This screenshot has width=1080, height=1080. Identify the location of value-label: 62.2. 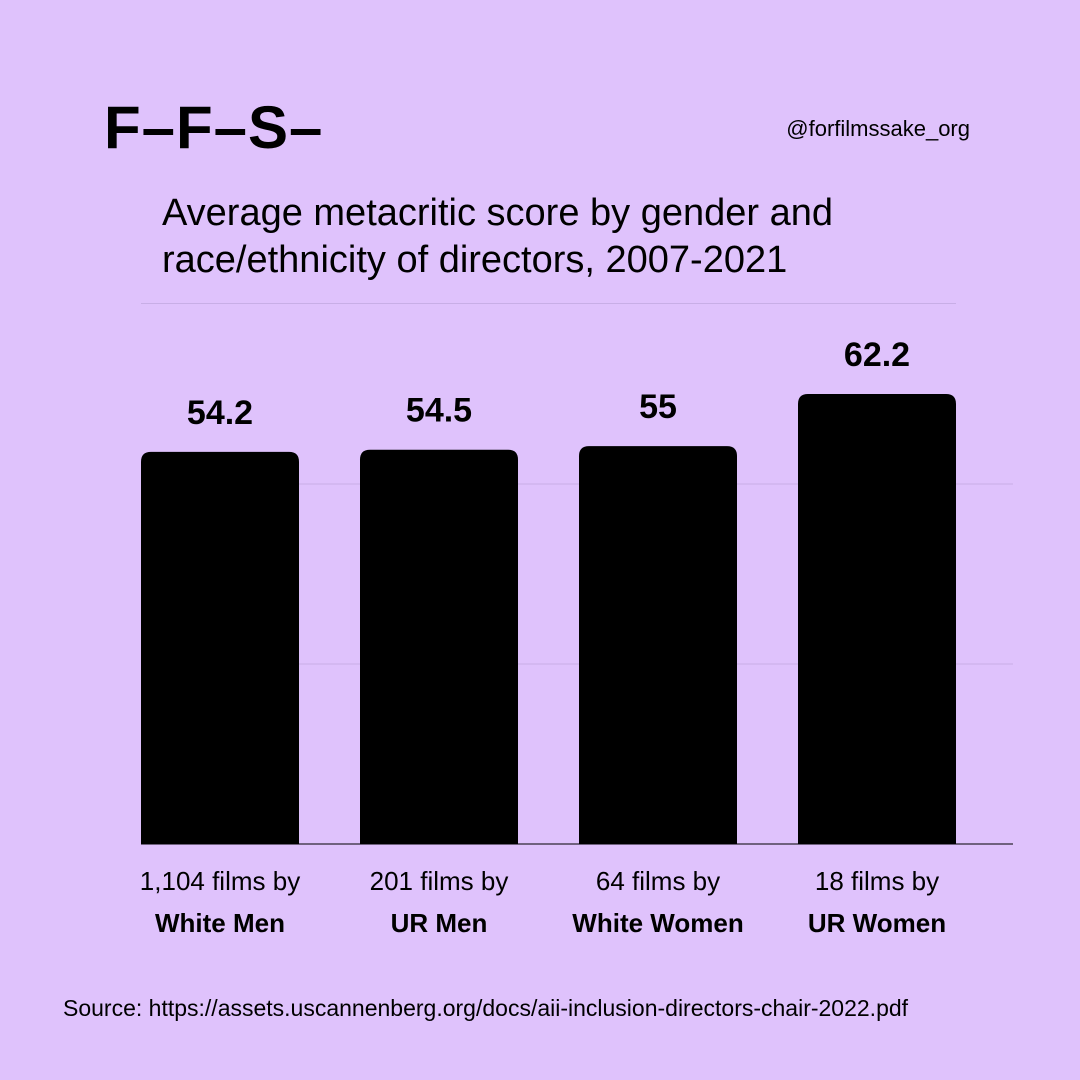
(877, 355).